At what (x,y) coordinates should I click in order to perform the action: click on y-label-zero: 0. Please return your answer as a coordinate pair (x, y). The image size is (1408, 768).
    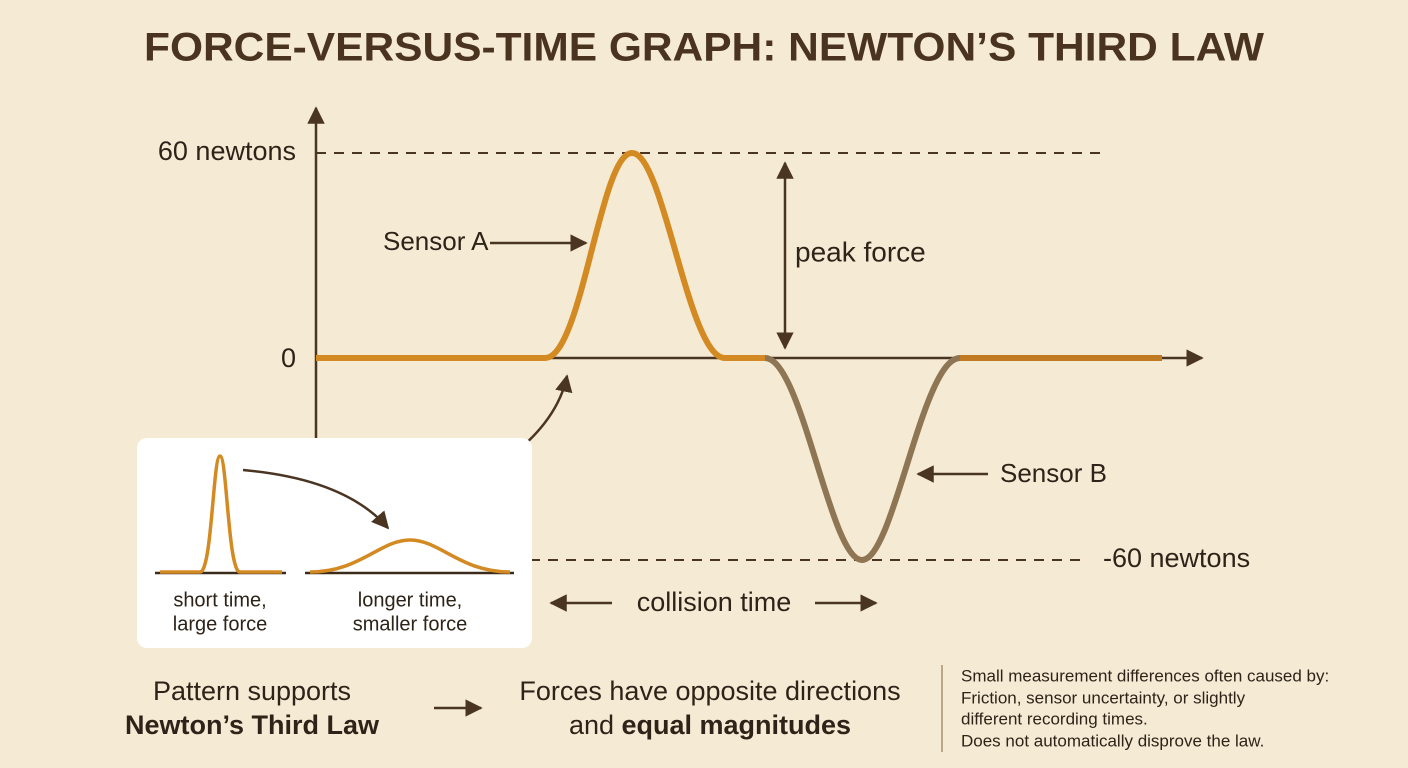
    Looking at the image, I should click on (288, 358).